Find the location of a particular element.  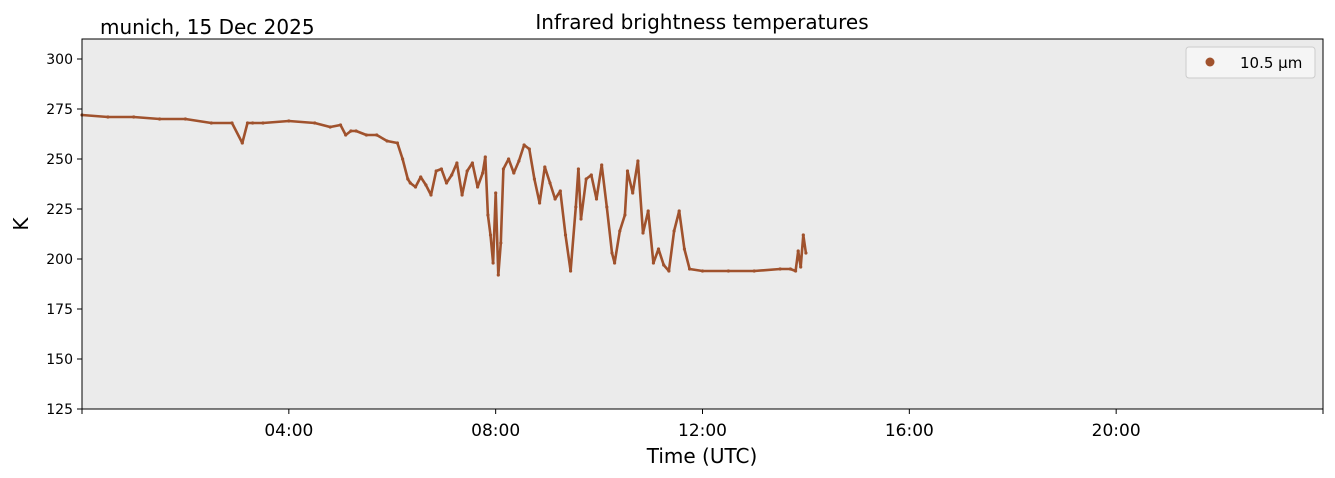

y-axis: 125 150 175 200 225 250 275 300 is located at coordinates (64, 235).